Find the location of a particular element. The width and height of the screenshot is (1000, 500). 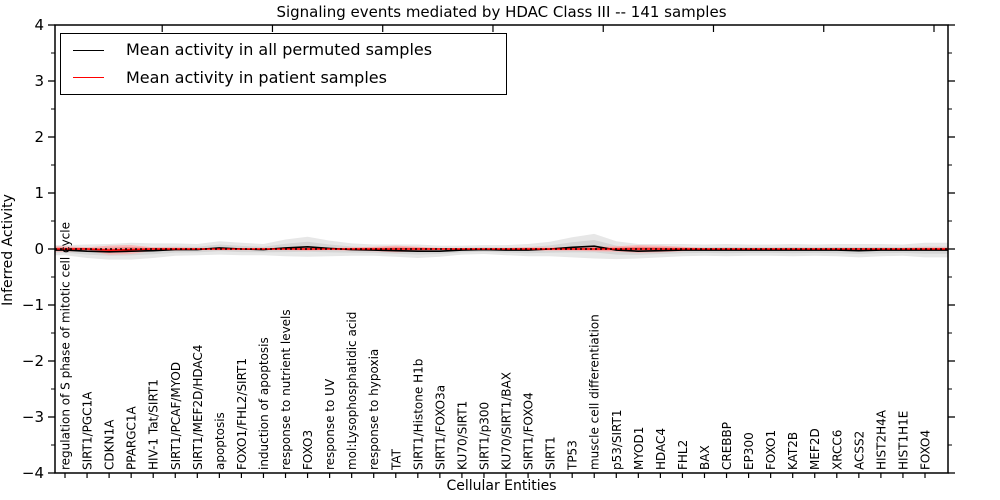

x-tick-label: SIRT1/p300 is located at coordinates (484, 436).